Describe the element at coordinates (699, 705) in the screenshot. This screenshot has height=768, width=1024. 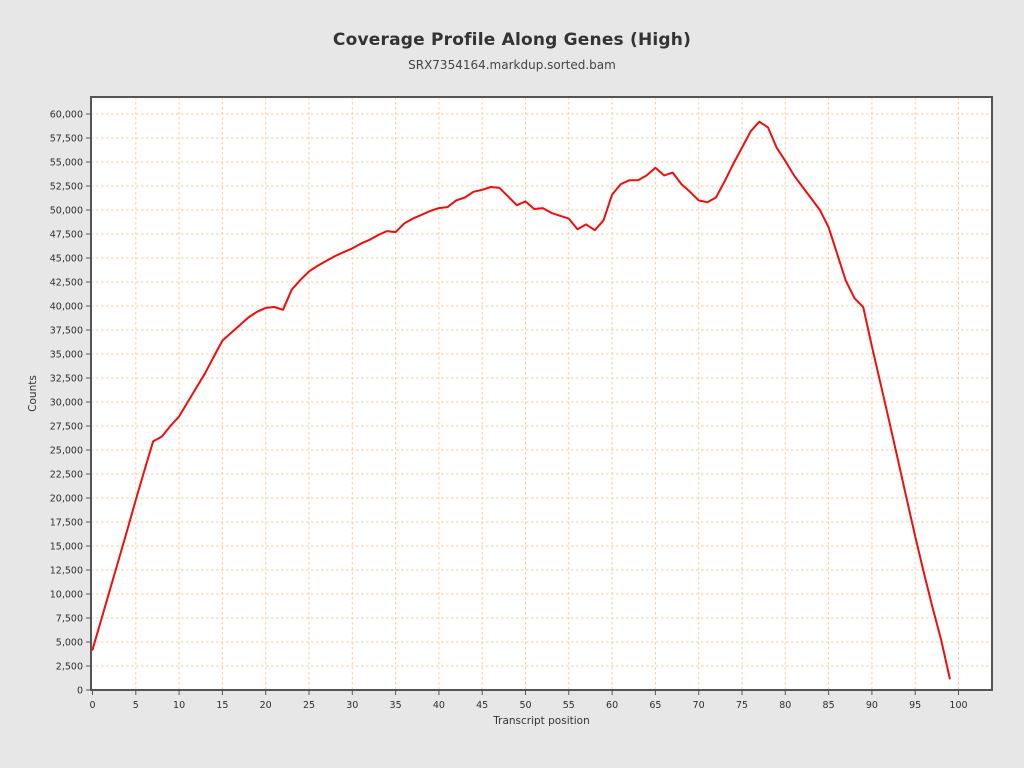
I see `svg-text: 70` at that location.